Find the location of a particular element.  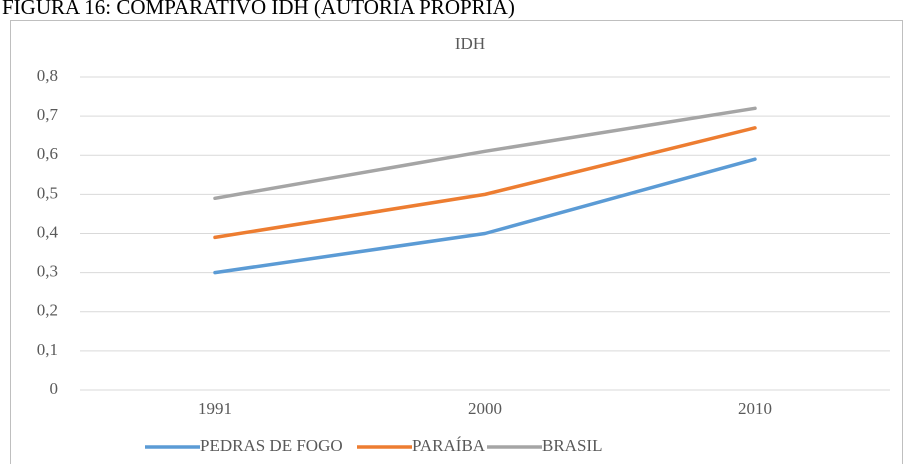

x-tick-label: 2000 is located at coordinates (485, 408).